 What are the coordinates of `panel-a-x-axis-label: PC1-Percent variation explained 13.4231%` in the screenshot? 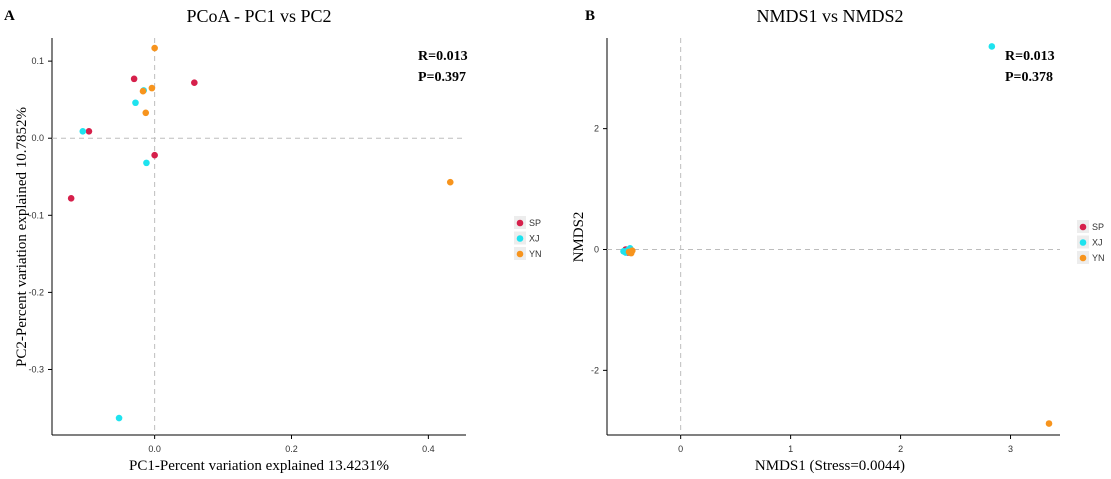 It's located at (259, 466).